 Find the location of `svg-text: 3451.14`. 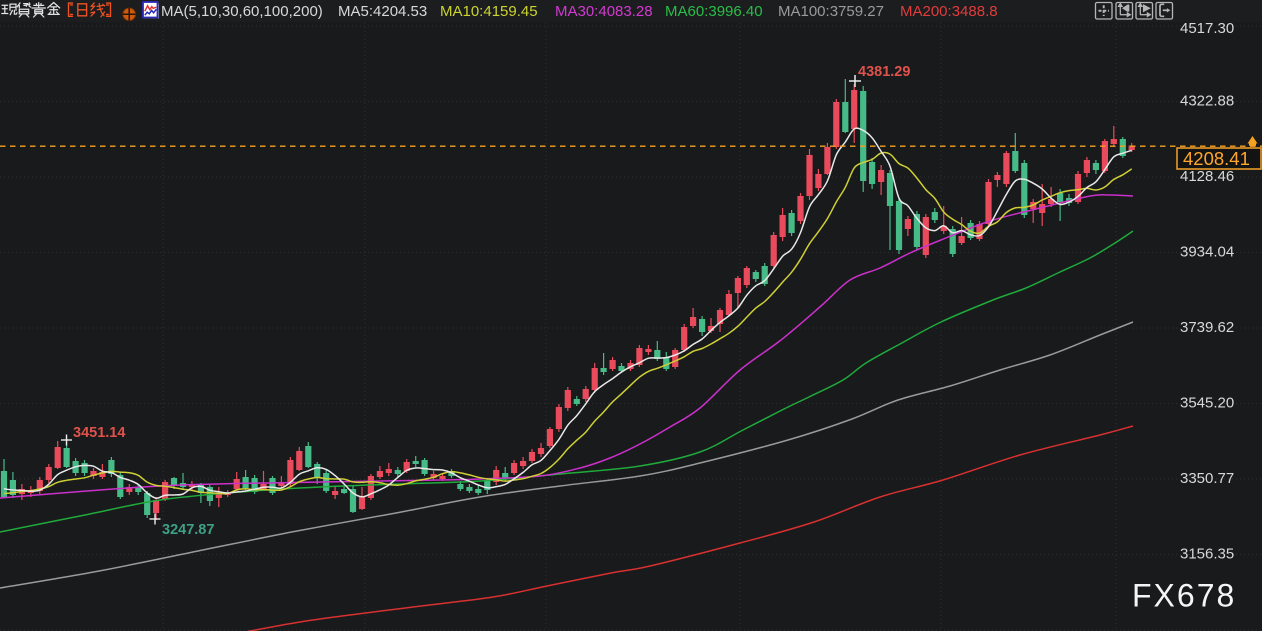

svg-text: 3451.14 is located at coordinates (99, 433).